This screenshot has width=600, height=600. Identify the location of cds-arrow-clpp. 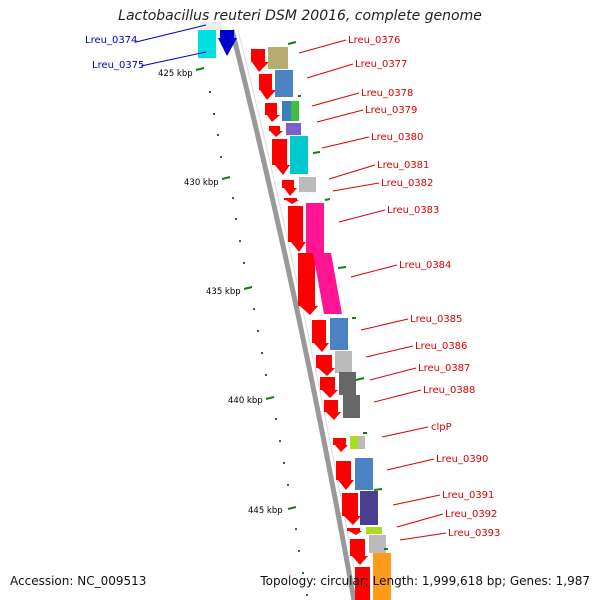
(340, 445).